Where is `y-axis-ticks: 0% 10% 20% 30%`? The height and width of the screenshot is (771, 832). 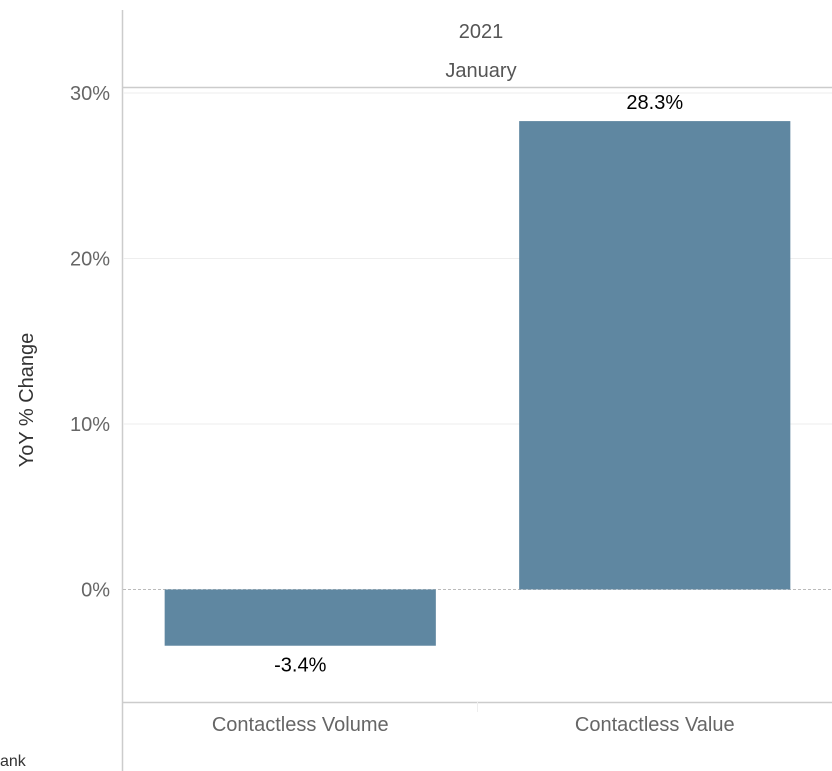
y-axis-ticks: 0% 10% 20% 30% is located at coordinates (90, 342).